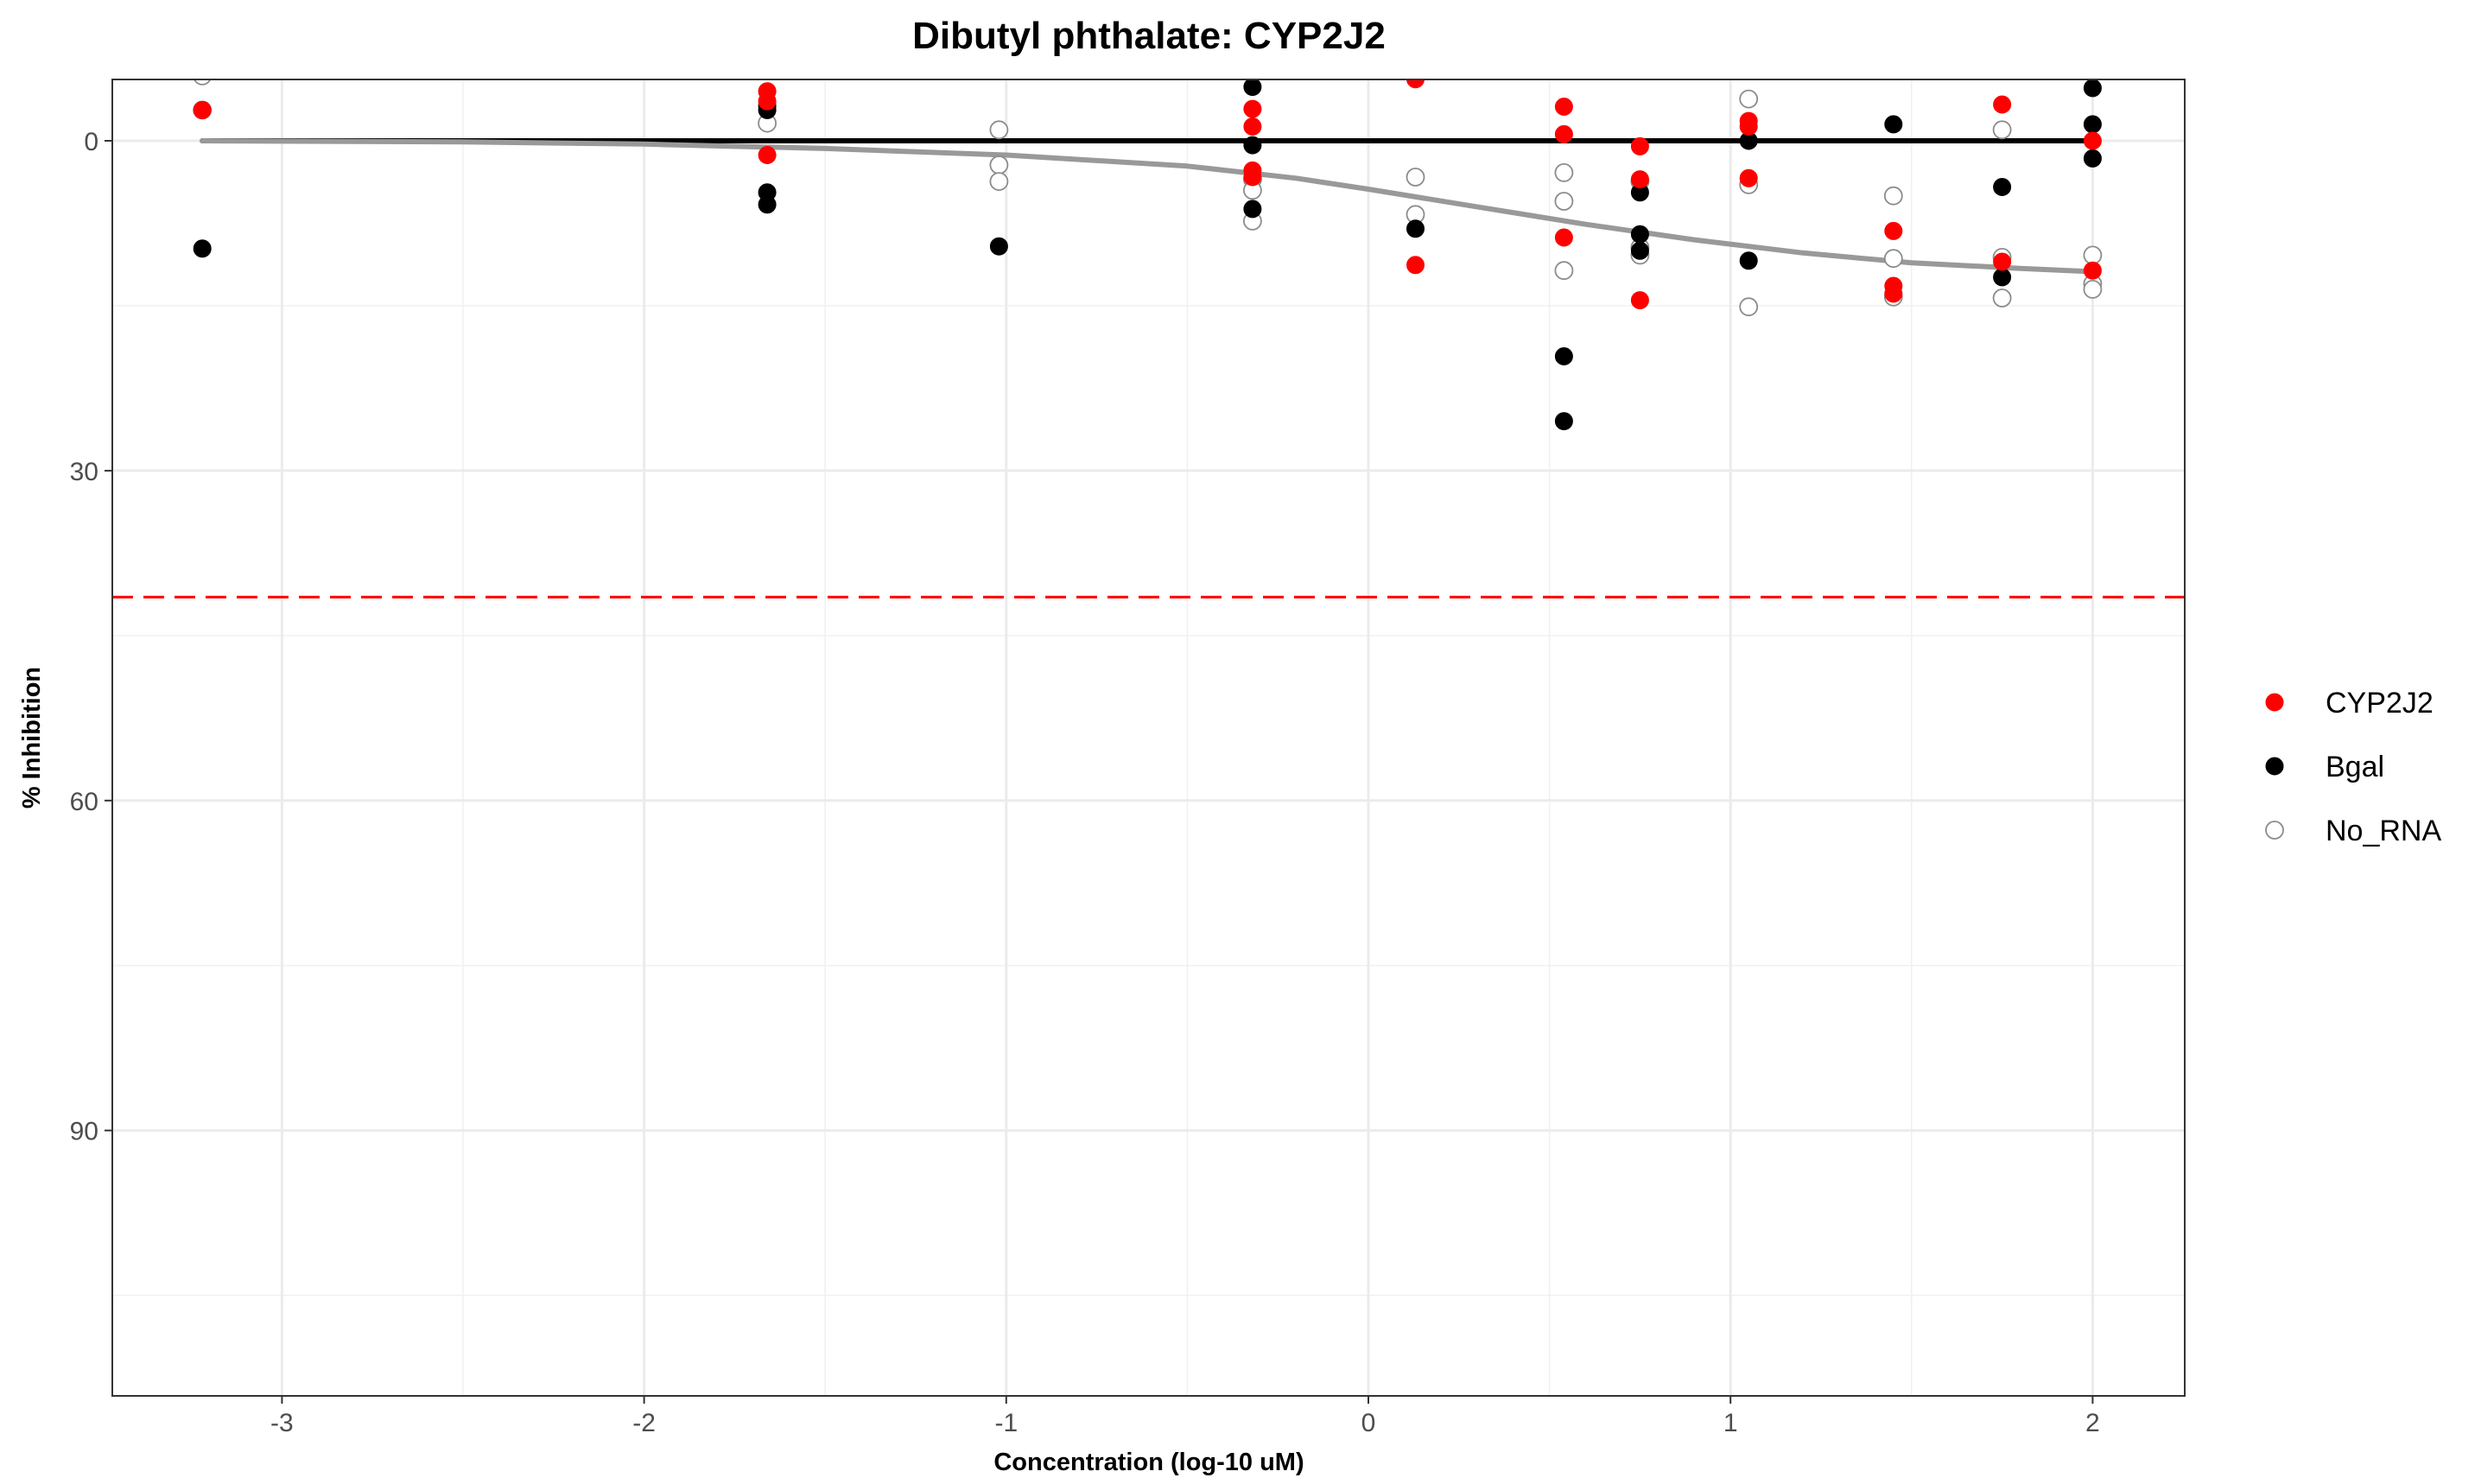  What do you see at coordinates (1006, 1423) in the screenshot?
I see `x-tick-label: -1` at bounding box center [1006, 1423].